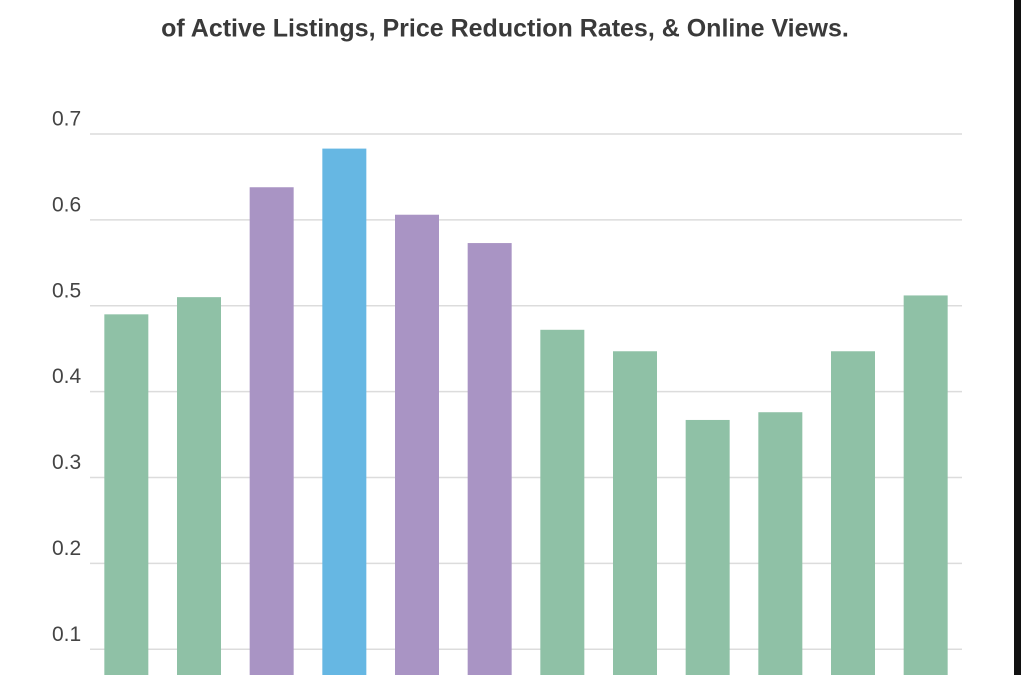 The height and width of the screenshot is (675, 1021). What do you see at coordinates (66, 290) in the screenshot?
I see `y-tick-label: 0.5` at bounding box center [66, 290].